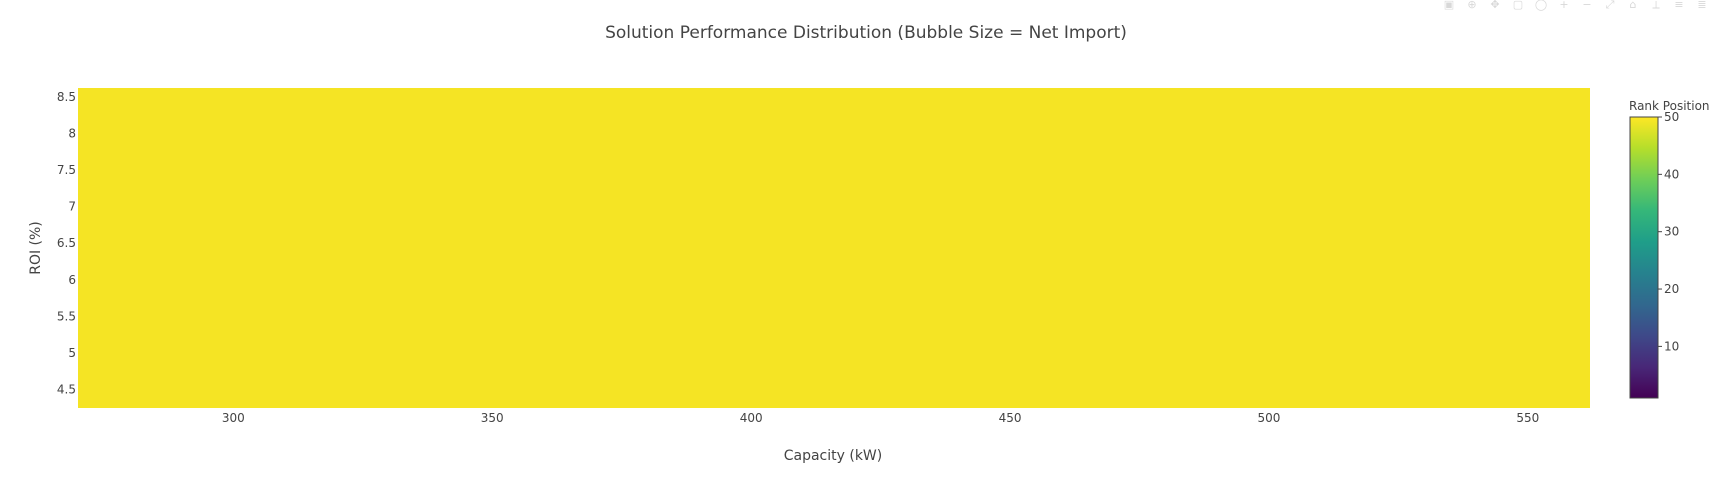  What do you see at coordinates (1495, 5) in the screenshot?
I see `pan-icon: ✥` at bounding box center [1495, 5].